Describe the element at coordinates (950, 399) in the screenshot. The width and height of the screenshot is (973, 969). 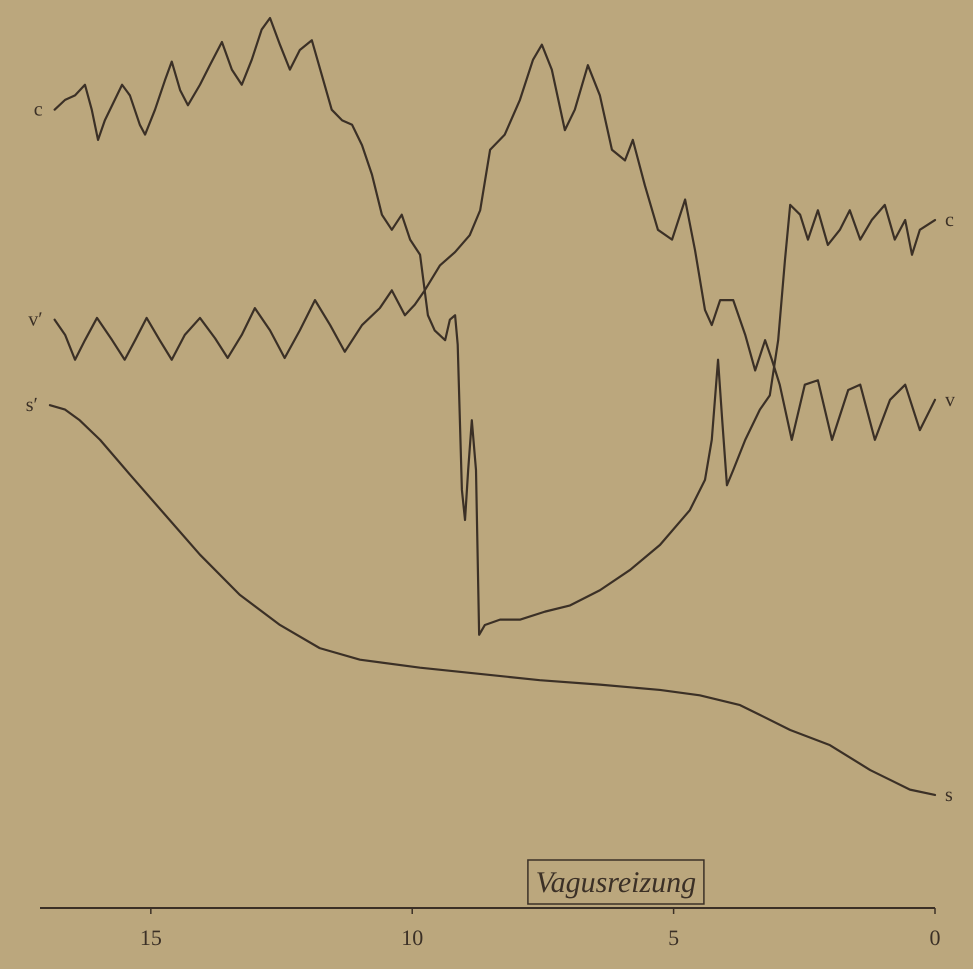
I see `series-label: v` at that location.